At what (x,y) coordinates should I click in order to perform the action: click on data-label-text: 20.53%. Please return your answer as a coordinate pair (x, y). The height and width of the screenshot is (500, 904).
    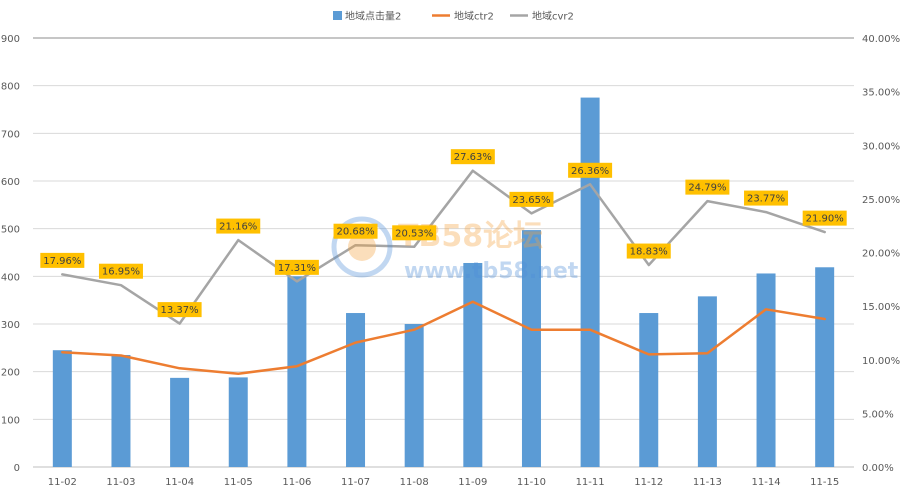
    Looking at the image, I should click on (414, 233).